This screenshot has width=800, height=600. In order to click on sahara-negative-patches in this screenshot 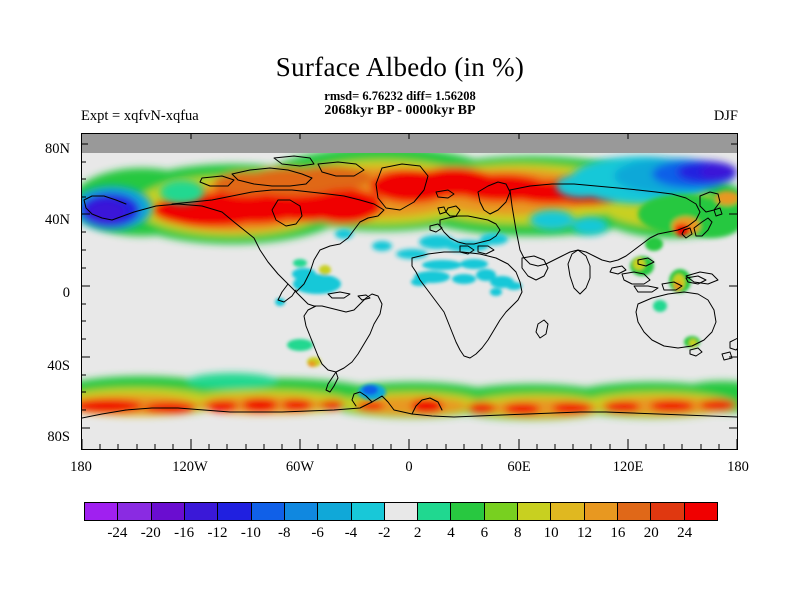, I will do `click(466, 277)`.